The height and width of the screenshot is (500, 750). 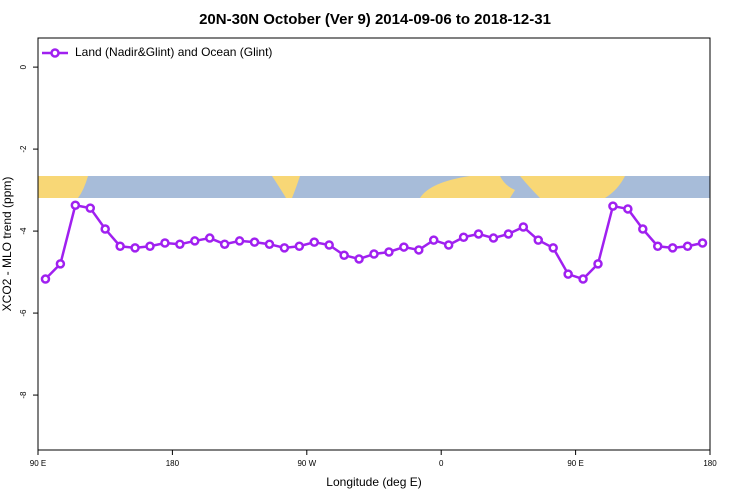 What do you see at coordinates (173, 52) in the screenshot?
I see `legend-label: Land (Nadir&Glint) and Ocean (Glint)` at bounding box center [173, 52].